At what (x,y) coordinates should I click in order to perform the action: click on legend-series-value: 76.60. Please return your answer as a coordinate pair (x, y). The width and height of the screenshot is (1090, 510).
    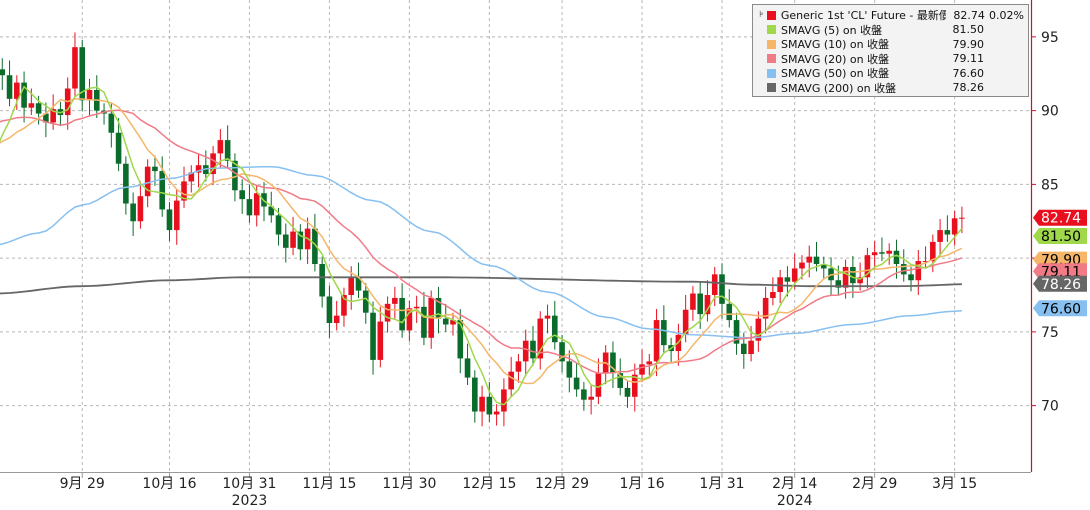
    Looking at the image, I should click on (968, 73).